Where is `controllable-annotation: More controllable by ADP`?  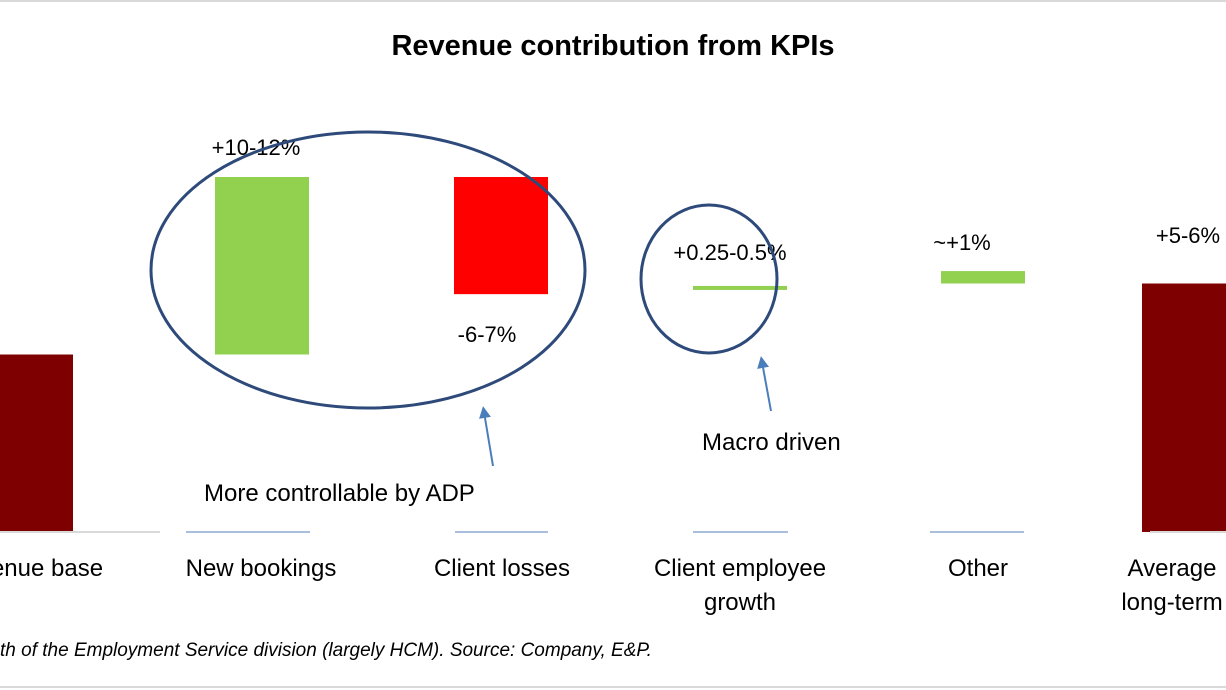
controllable-annotation: More controllable by ADP is located at coordinates (339, 493).